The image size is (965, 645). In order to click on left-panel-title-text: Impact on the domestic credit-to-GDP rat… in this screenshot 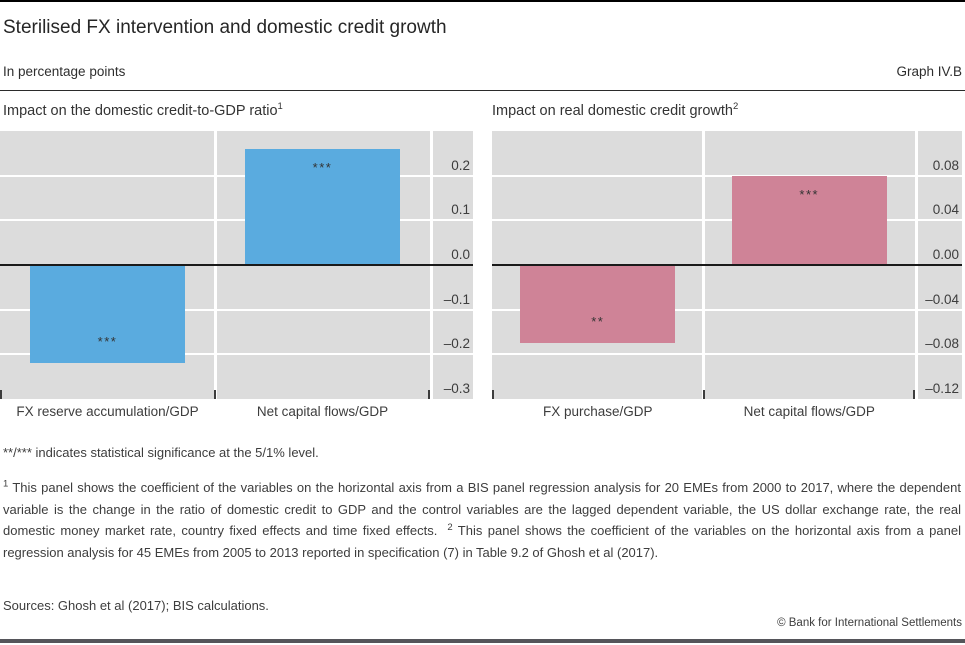, I will do `click(140, 111)`.